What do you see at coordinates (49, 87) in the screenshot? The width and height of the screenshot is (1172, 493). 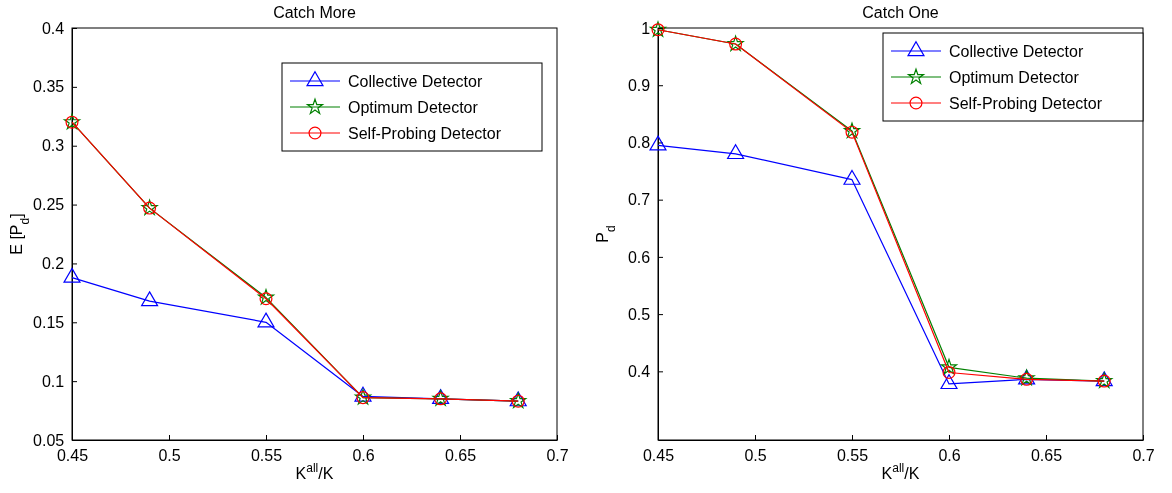 I see `y-tick-label: 0.35` at bounding box center [49, 87].